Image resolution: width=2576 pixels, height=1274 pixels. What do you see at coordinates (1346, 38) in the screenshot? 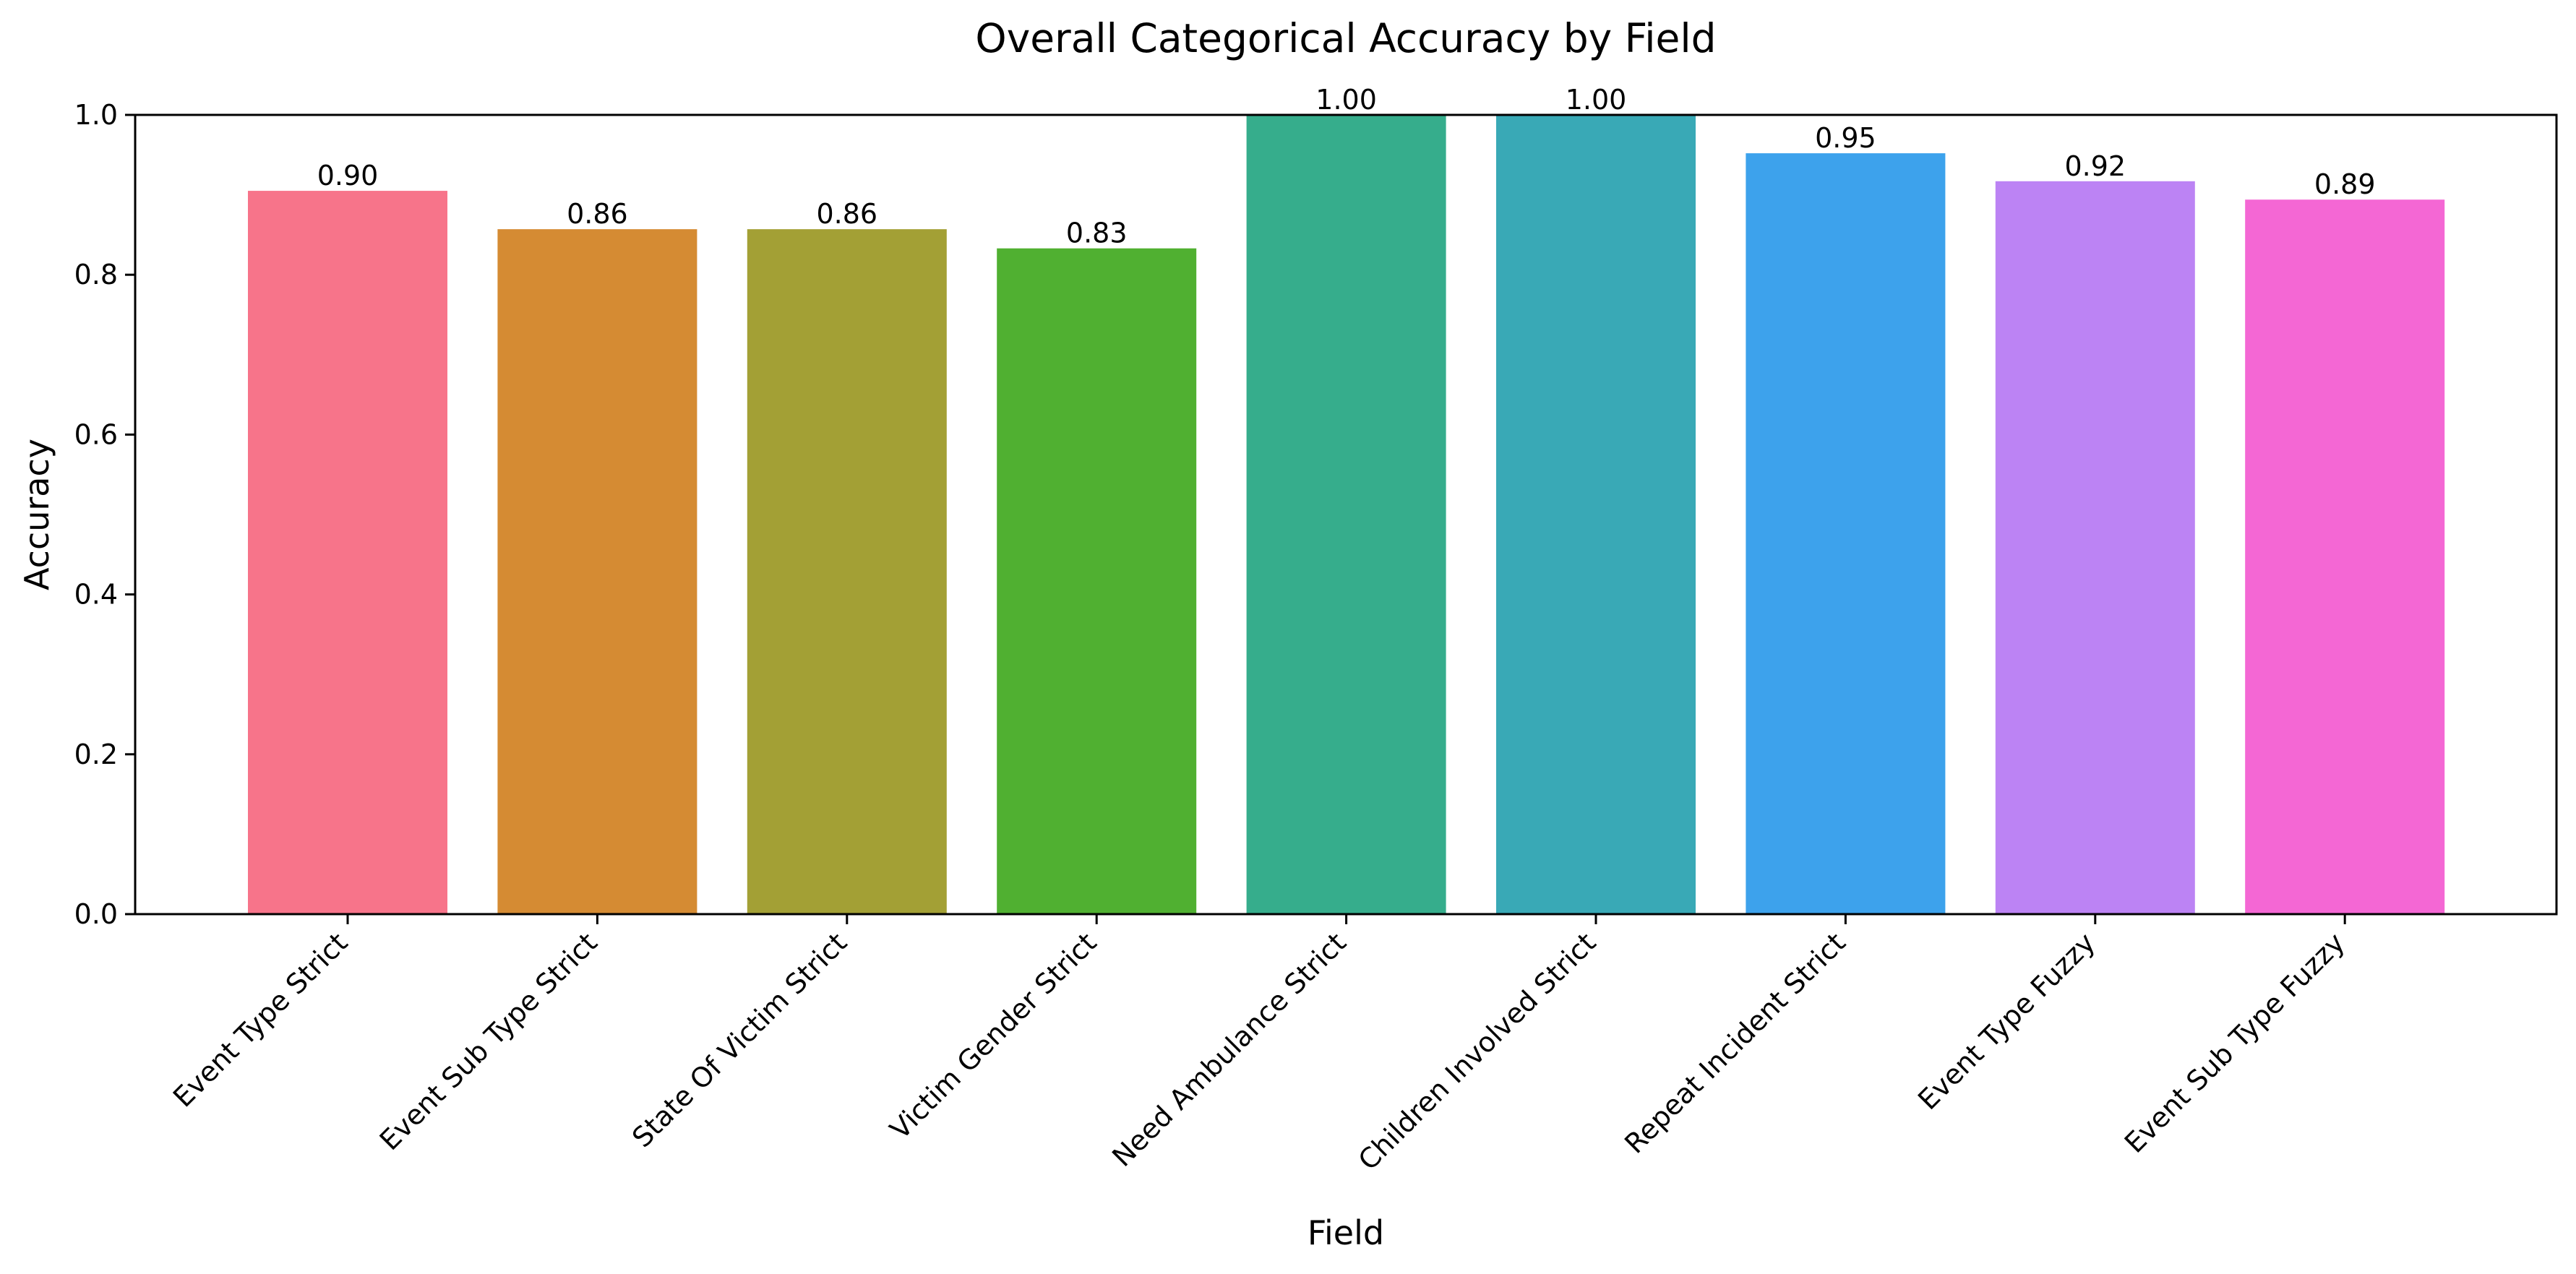
I see `chart-title: Overall Categorical Accuracy by Field` at bounding box center [1346, 38].